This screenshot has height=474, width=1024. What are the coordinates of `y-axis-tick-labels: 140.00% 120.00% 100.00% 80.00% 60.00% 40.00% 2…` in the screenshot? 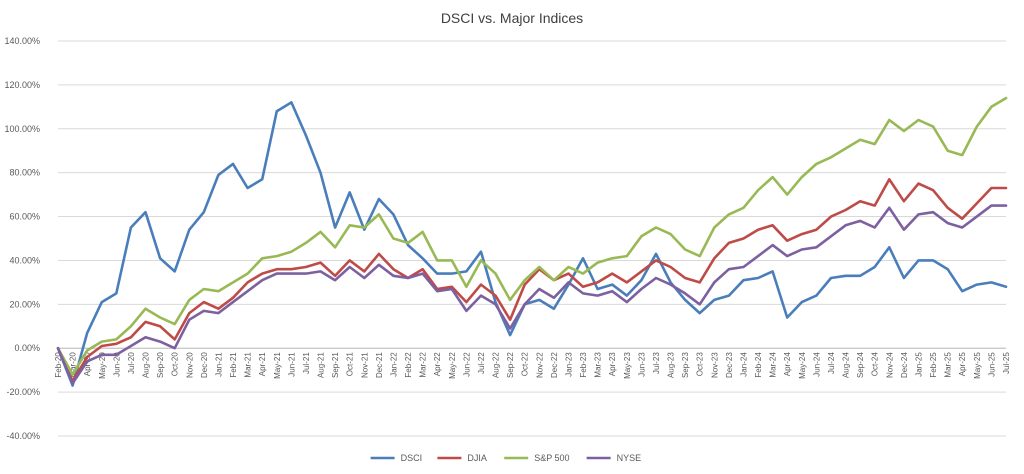 It's located at (22, 238).